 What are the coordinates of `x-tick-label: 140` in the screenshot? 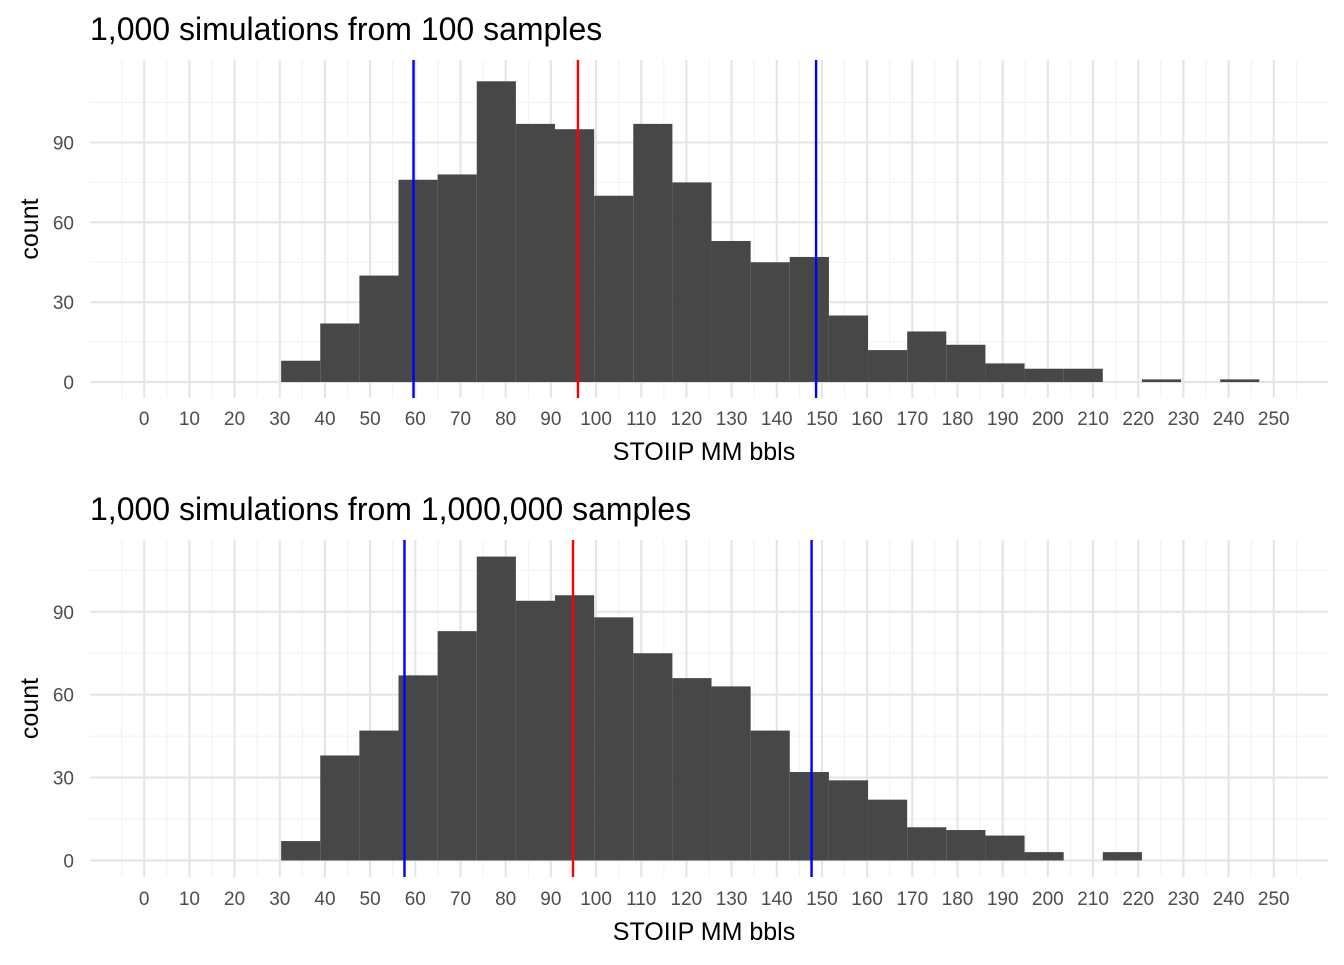 It's located at (777, 899).